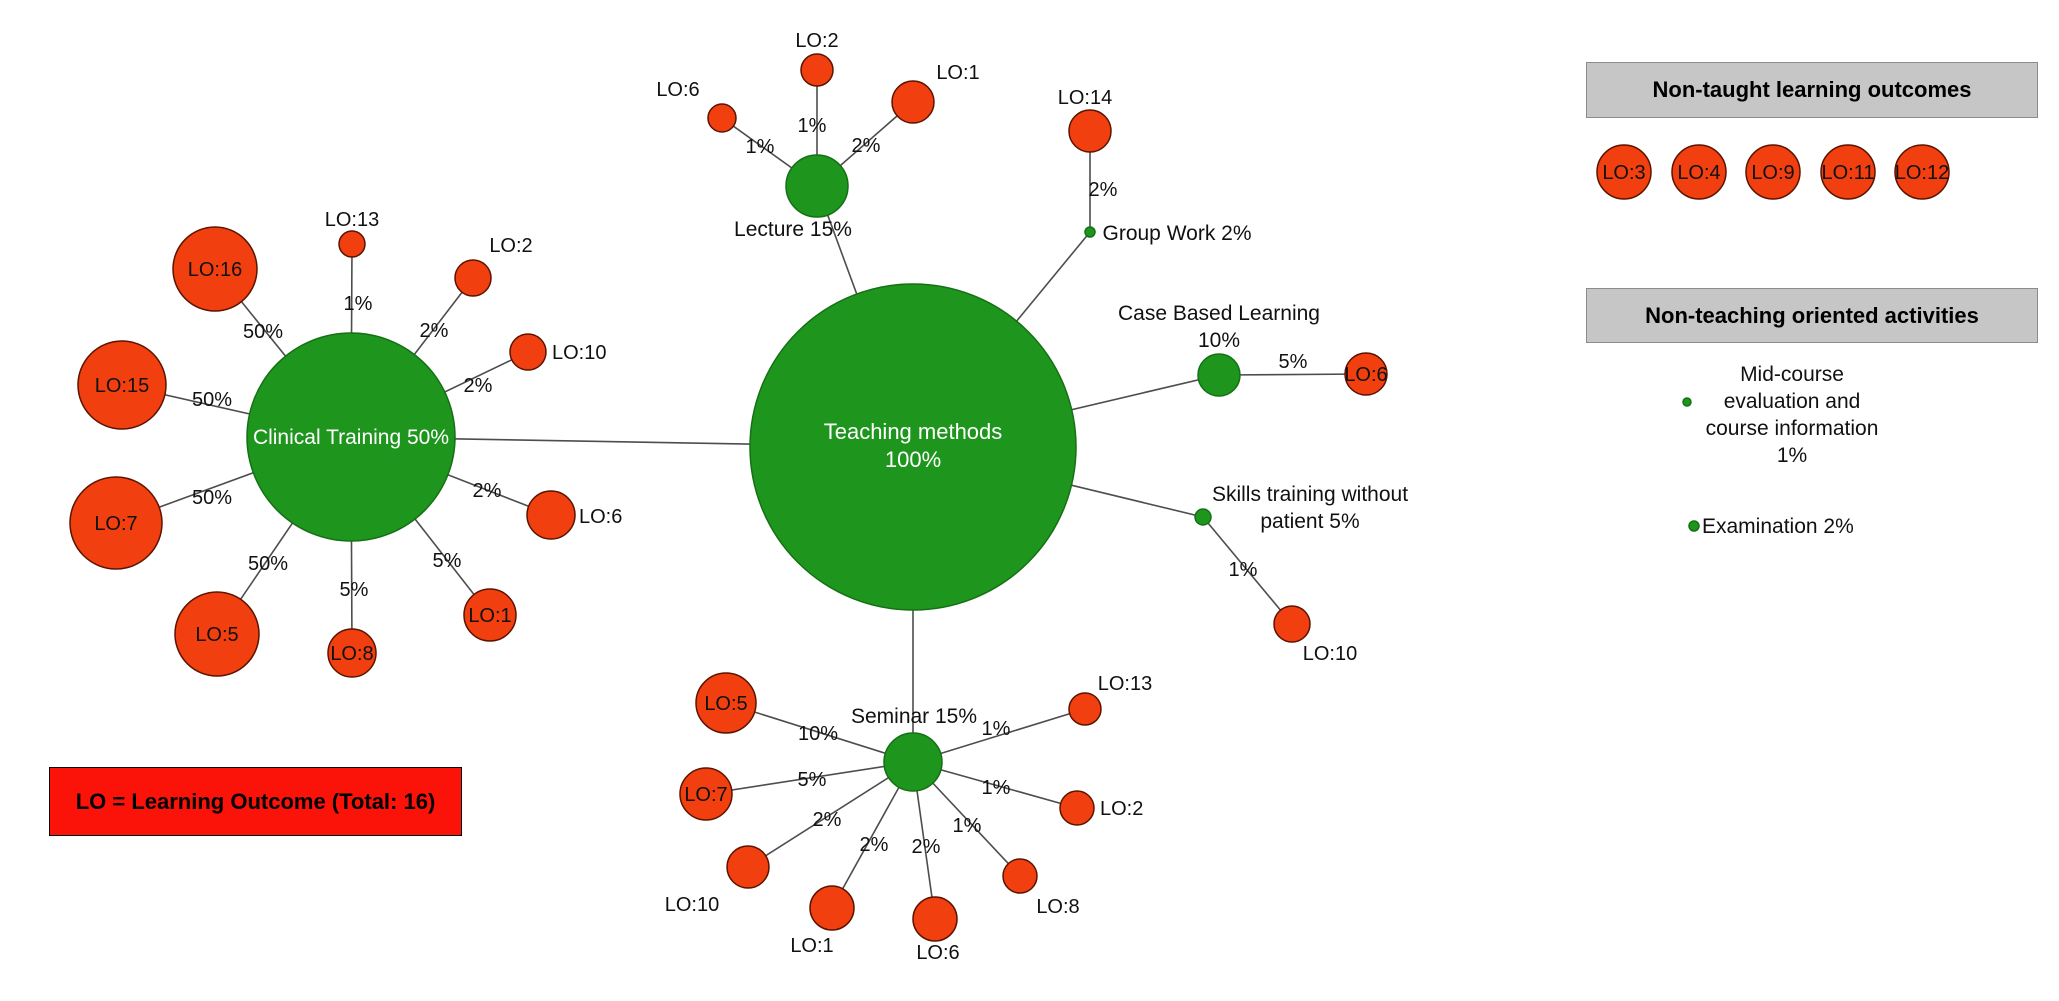 The width and height of the screenshot is (2059, 1001). Describe the element at coordinates (579, 353) in the screenshot. I see `node-c10-label: LO:10` at that location.